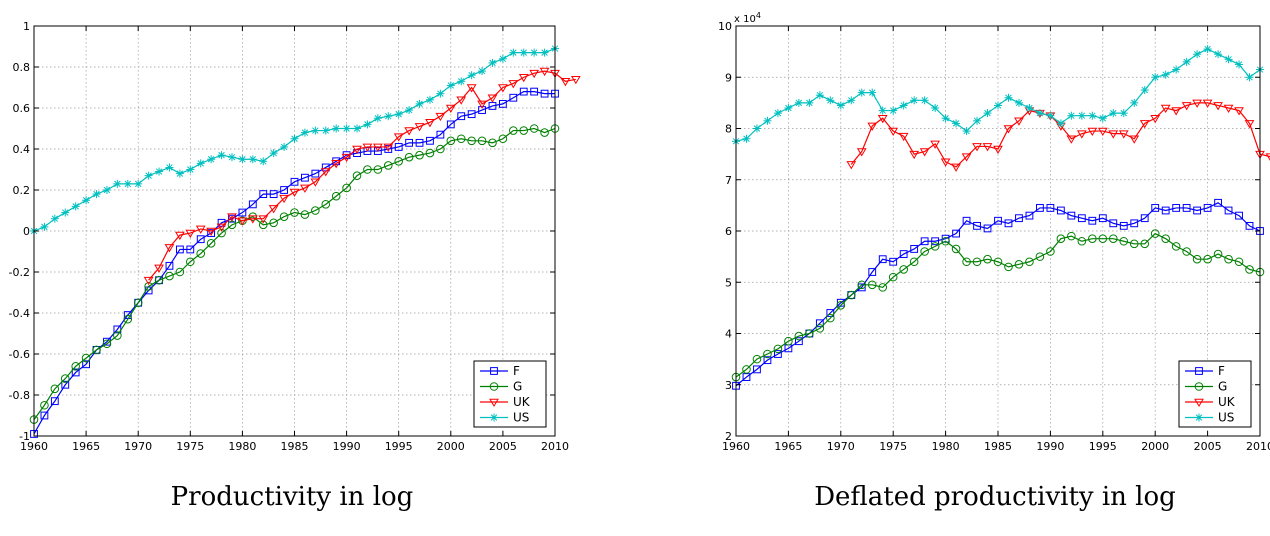 Image resolution: width=1270 pixels, height=536 pixels. What do you see at coordinates (494, 371) in the screenshot?
I see `legend-marker` at bounding box center [494, 371].